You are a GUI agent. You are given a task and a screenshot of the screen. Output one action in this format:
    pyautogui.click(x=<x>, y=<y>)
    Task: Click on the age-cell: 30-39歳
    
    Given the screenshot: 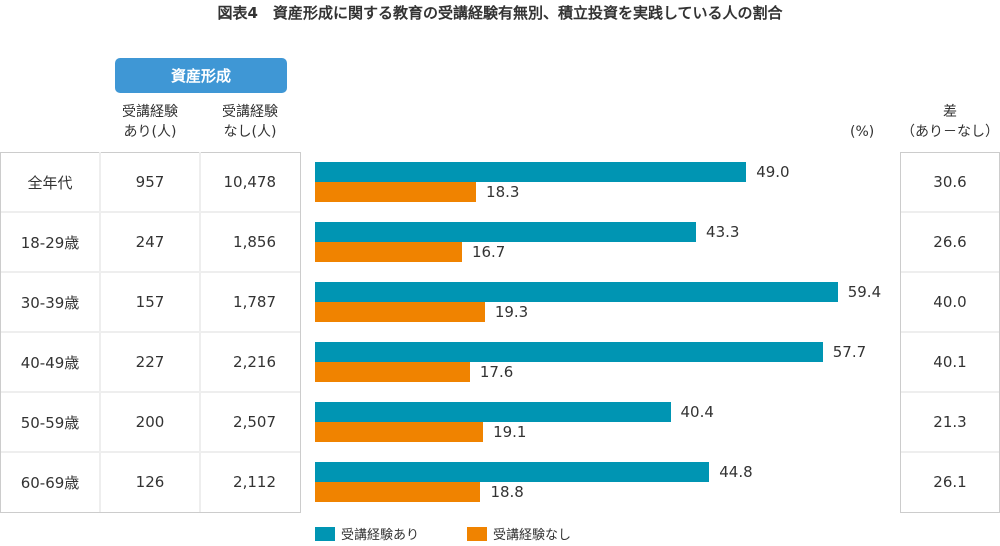 What is the action you would take?
    pyautogui.click(x=50, y=302)
    